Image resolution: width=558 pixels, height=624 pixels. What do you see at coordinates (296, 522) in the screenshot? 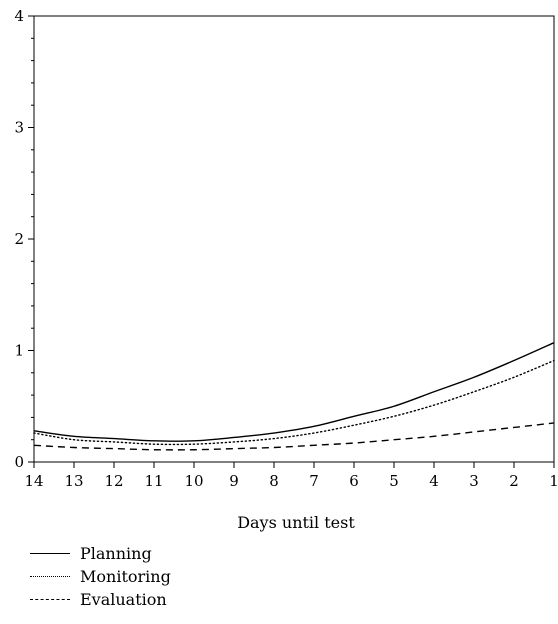
I see `x-axis-title: Days until test` at bounding box center [296, 522].